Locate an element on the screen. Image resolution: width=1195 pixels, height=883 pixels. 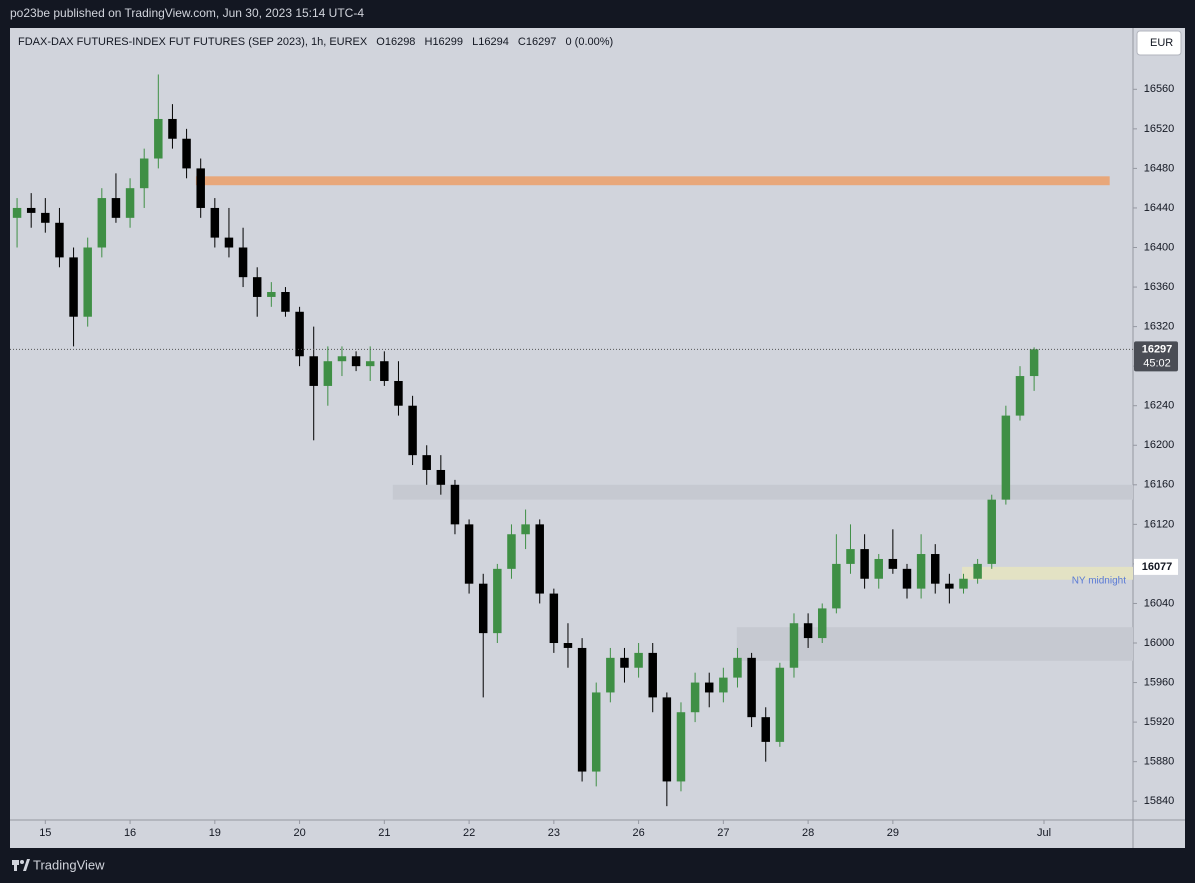
brand-logo is located at coordinates (21, 865).